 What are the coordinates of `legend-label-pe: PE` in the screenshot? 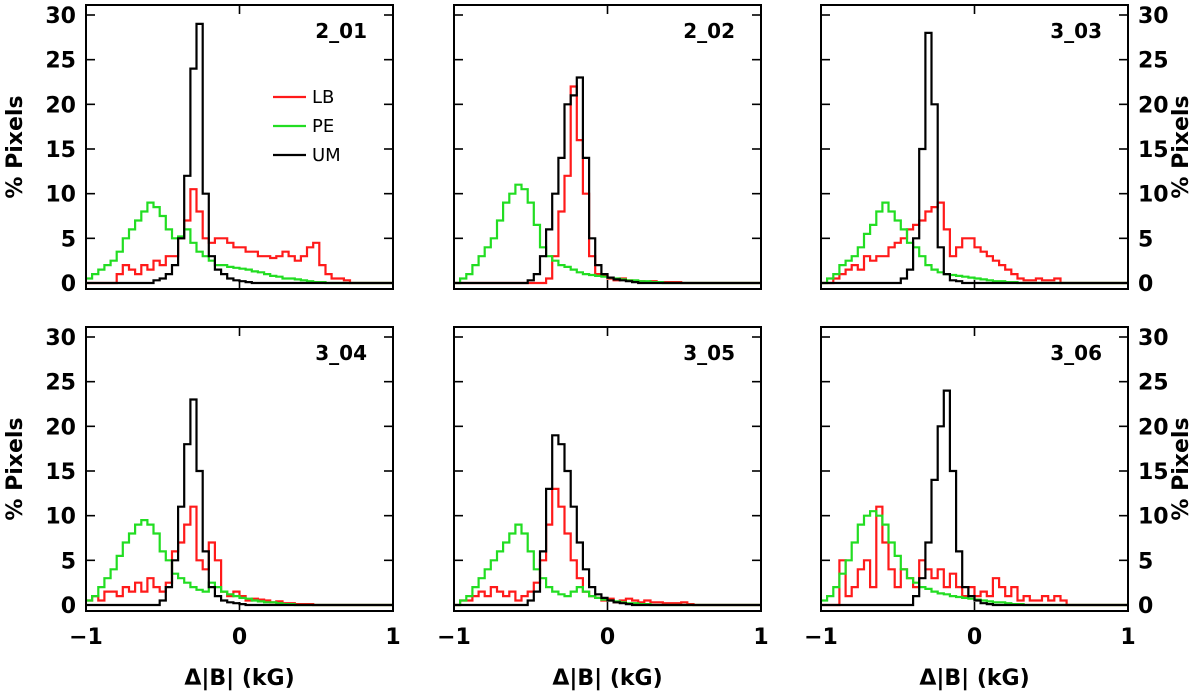 It's located at (323, 126).